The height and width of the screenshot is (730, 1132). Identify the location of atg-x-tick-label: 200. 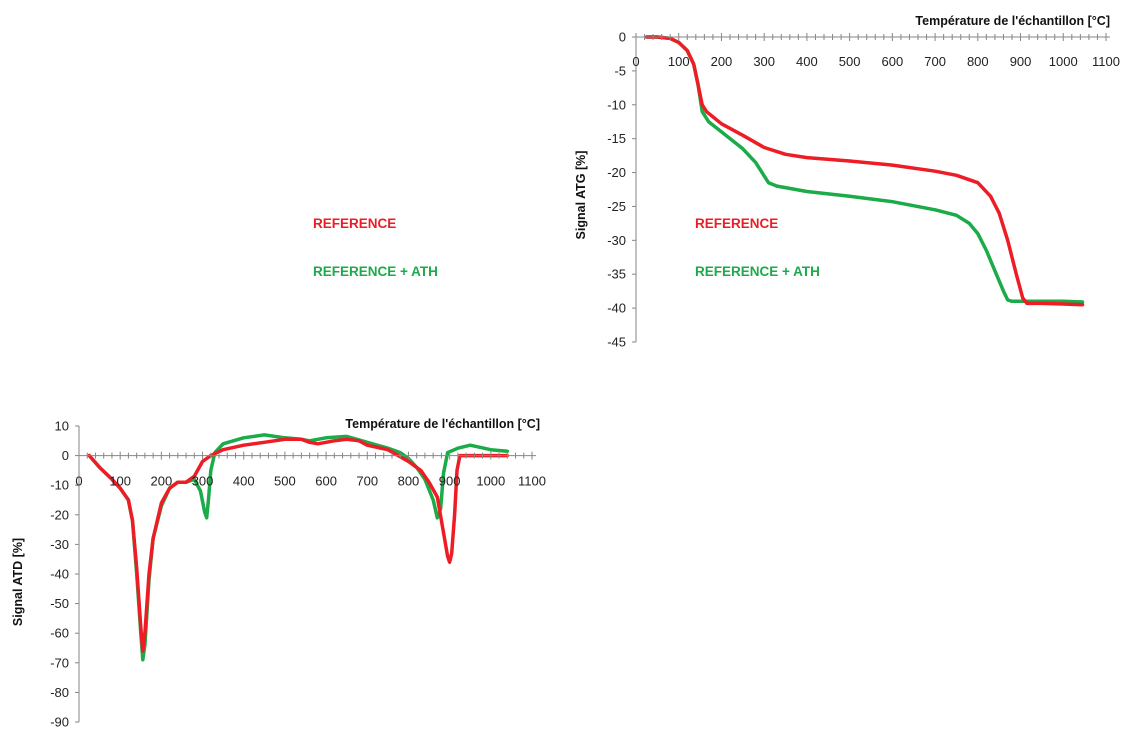
(722, 61).